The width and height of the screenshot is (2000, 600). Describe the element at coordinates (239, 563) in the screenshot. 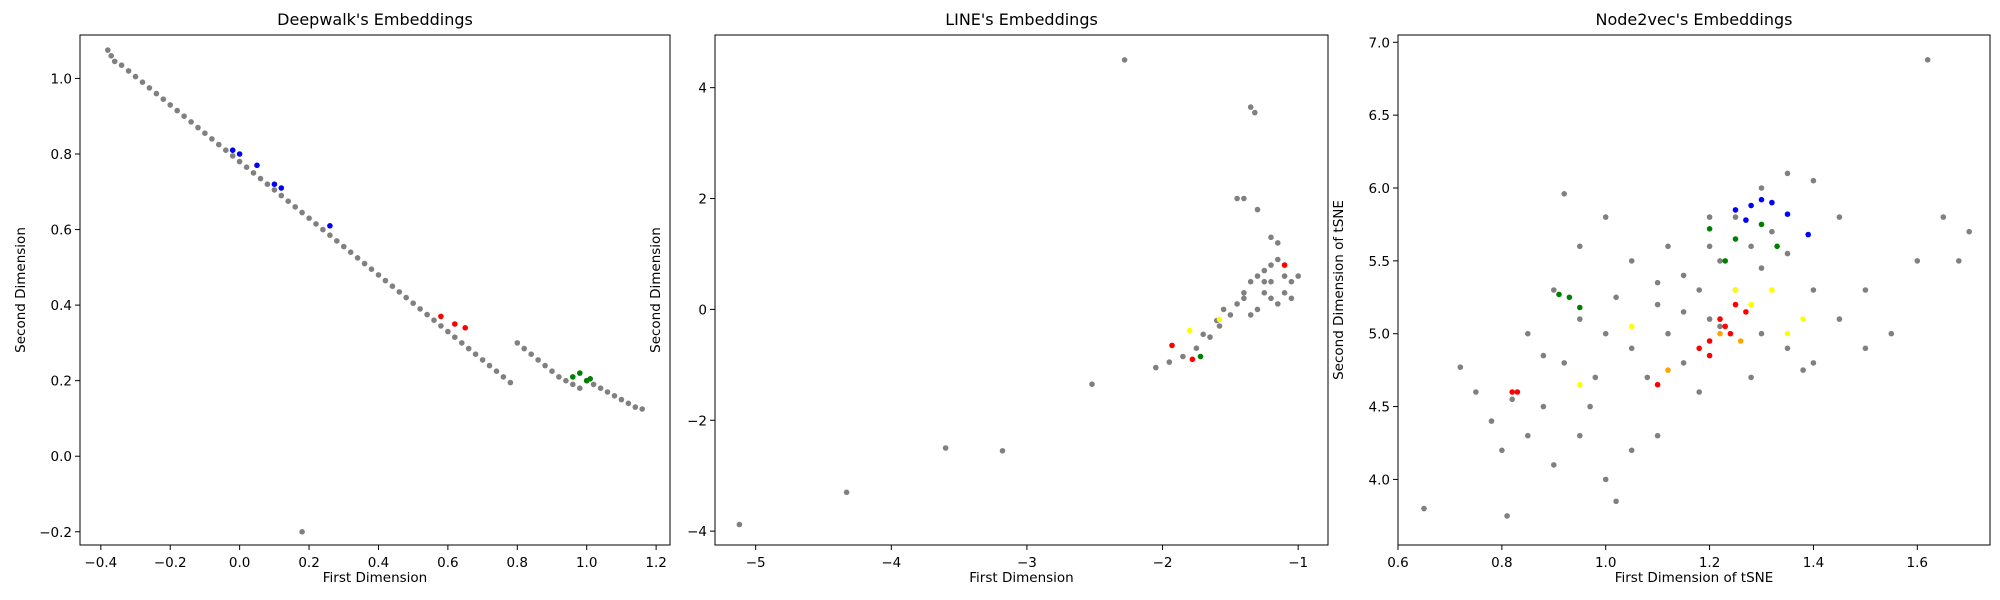

I see `x-tick-label: 0.0` at that location.